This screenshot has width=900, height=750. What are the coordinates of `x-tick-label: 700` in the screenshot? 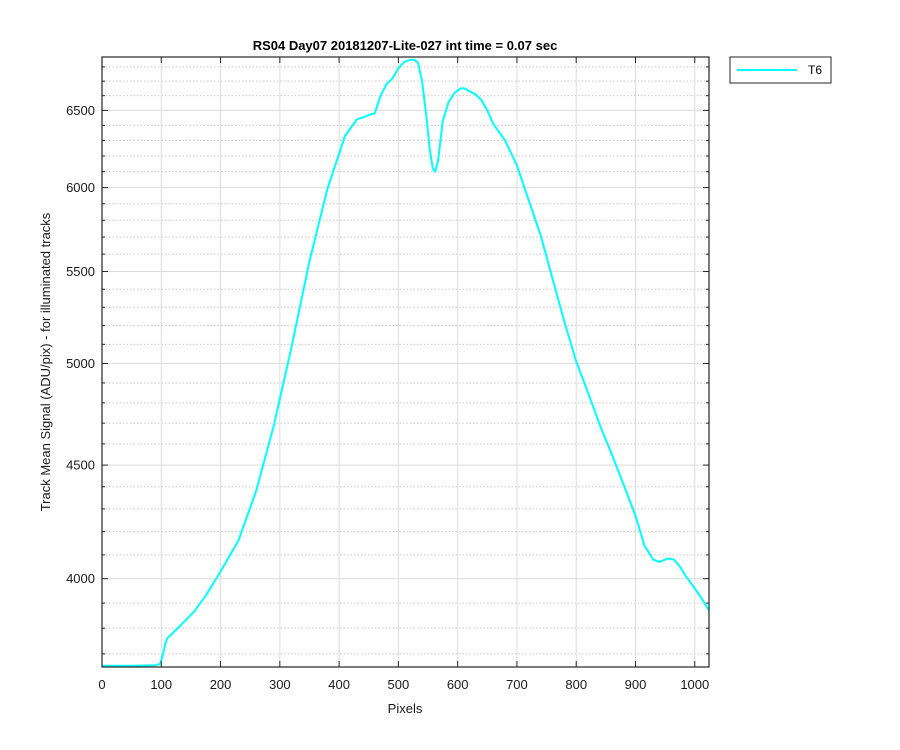 It's located at (517, 684).